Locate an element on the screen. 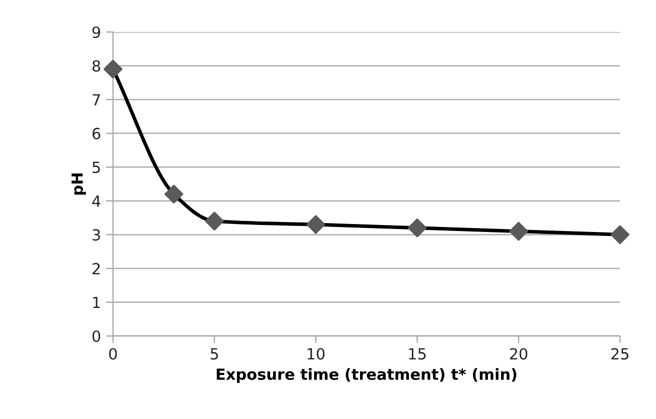 The image size is (656, 419). x-tick-label: 20 is located at coordinates (519, 354).